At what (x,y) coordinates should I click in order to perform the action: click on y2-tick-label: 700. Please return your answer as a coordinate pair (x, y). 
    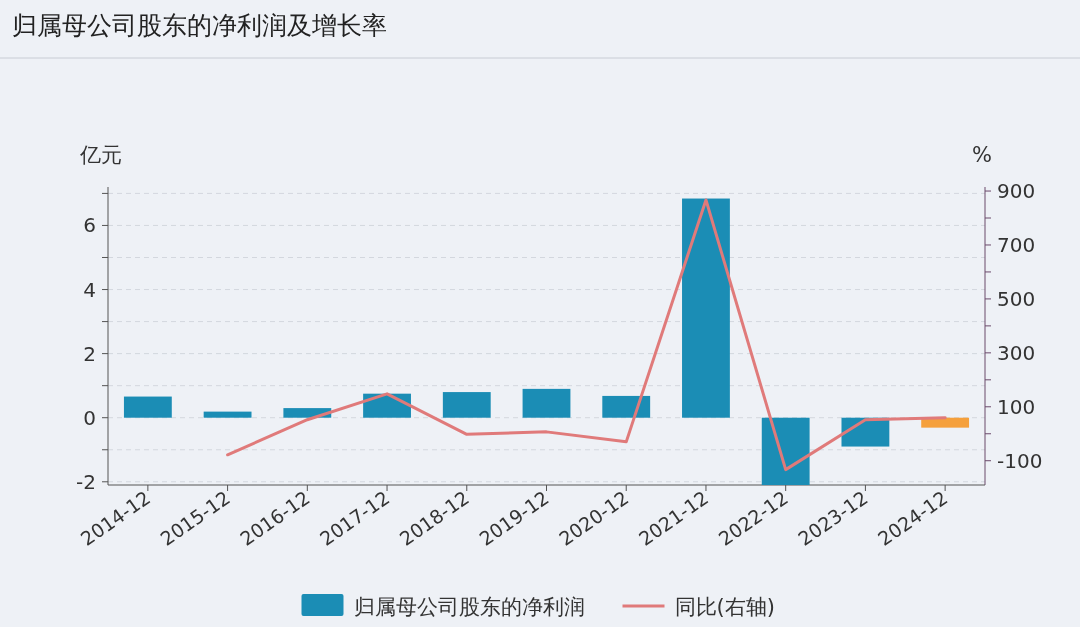
    Looking at the image, I should click on (1016, 244).